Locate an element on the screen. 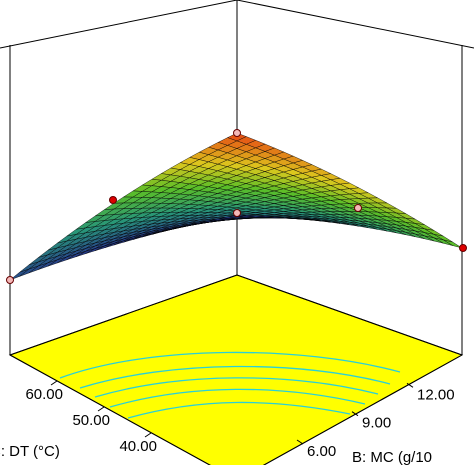 This screenshot has height=465, width=474. y-axis-label: B: MC (g/10 is located at coordinates (392, 457).